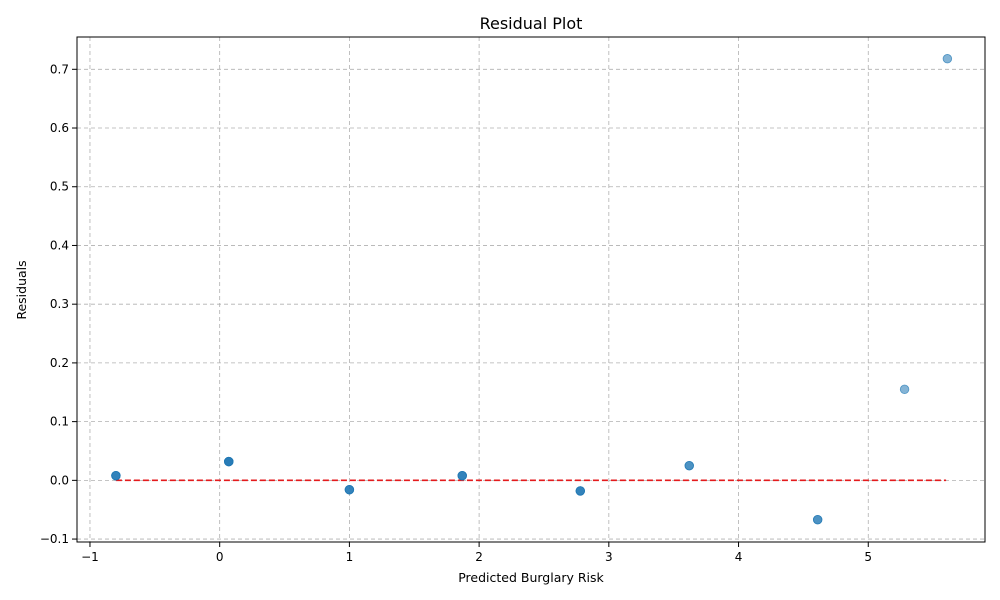 The image size is (1000, 600). What do you see at coordinates (739, 557) in the screenshot?
I see `x-tick-label: 4` at bounding box center [739, 557].